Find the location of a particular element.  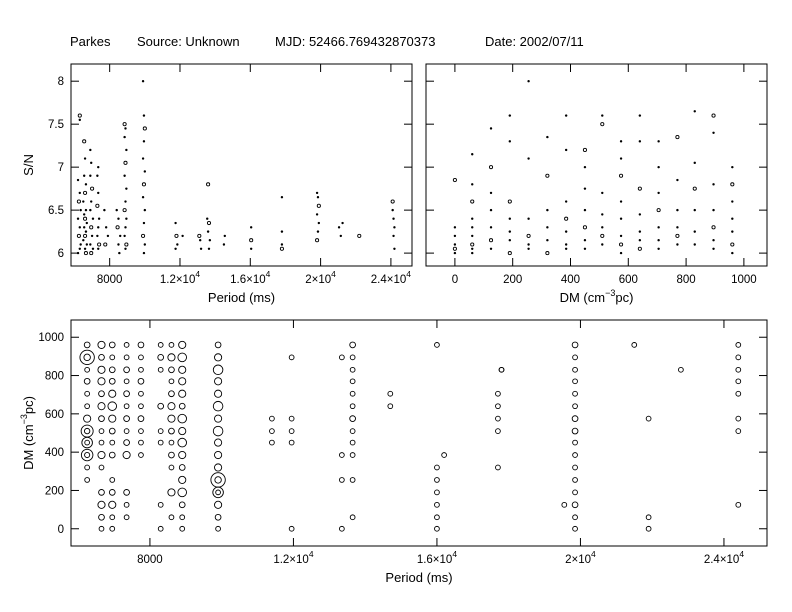

x-tick-label: 1.2×10⁴ is located at coordinates (180, 277).